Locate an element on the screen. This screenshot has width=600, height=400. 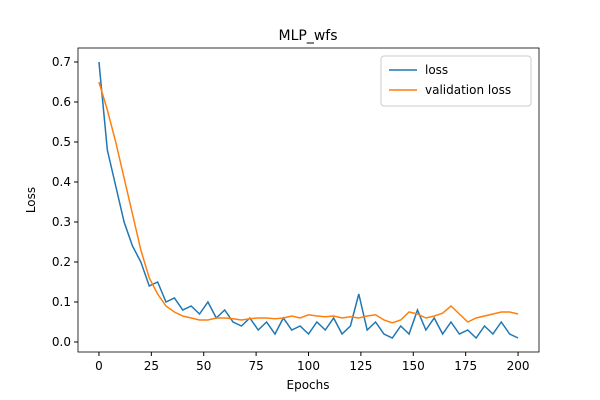
y-tick-label: 0.4 is located at coordinates (61, 182).